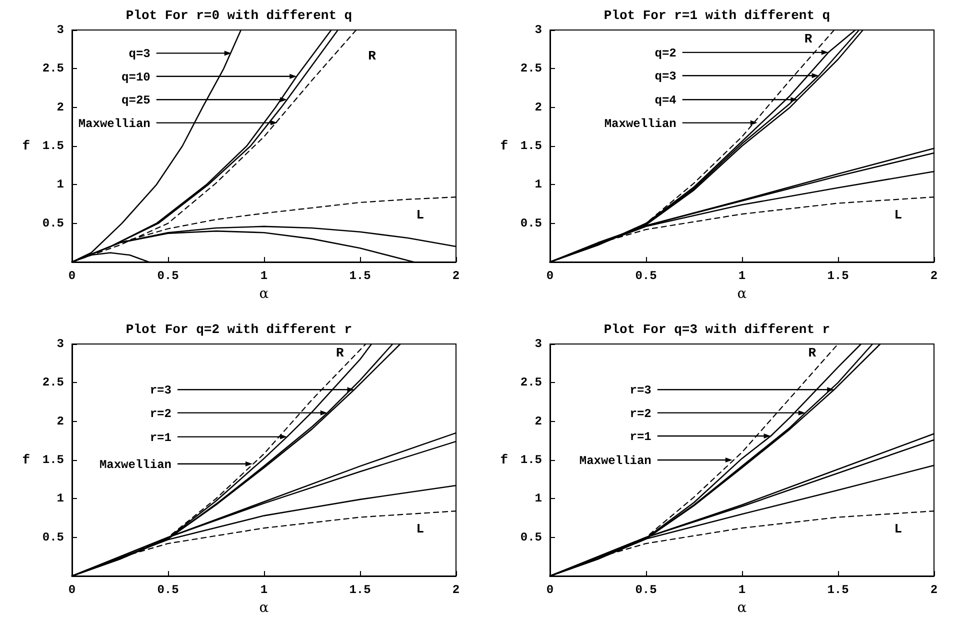  I want to click on annotation: q=25, so click(136, 101).